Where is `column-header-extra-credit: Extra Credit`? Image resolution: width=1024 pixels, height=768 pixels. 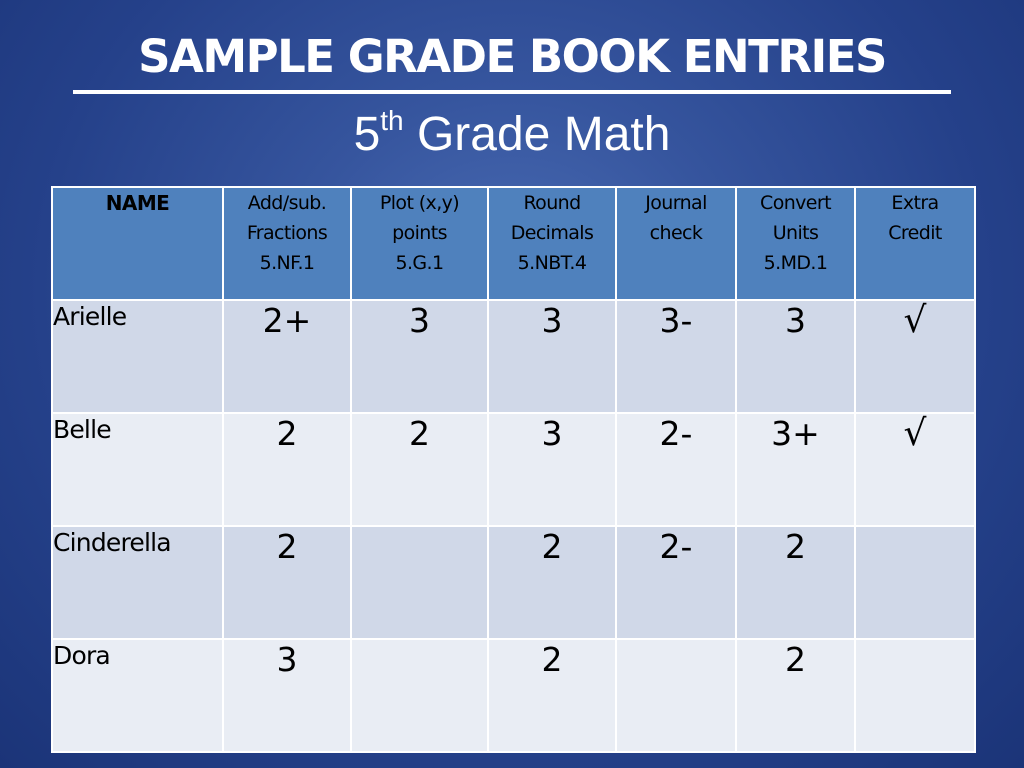 column-header-extra-credit: Extra Credit is located at coordinates (915, 243).